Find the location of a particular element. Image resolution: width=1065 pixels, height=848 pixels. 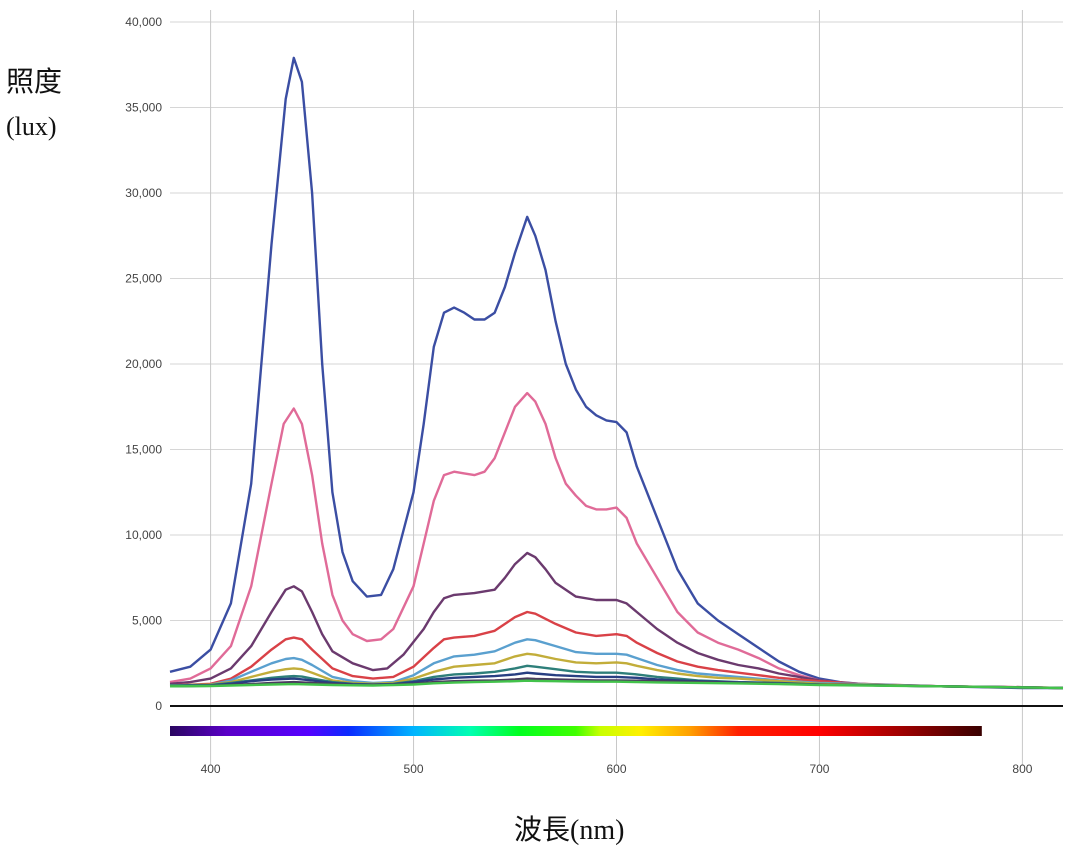

y-axis-unit: (lux) is located at coordinates (31, 126).